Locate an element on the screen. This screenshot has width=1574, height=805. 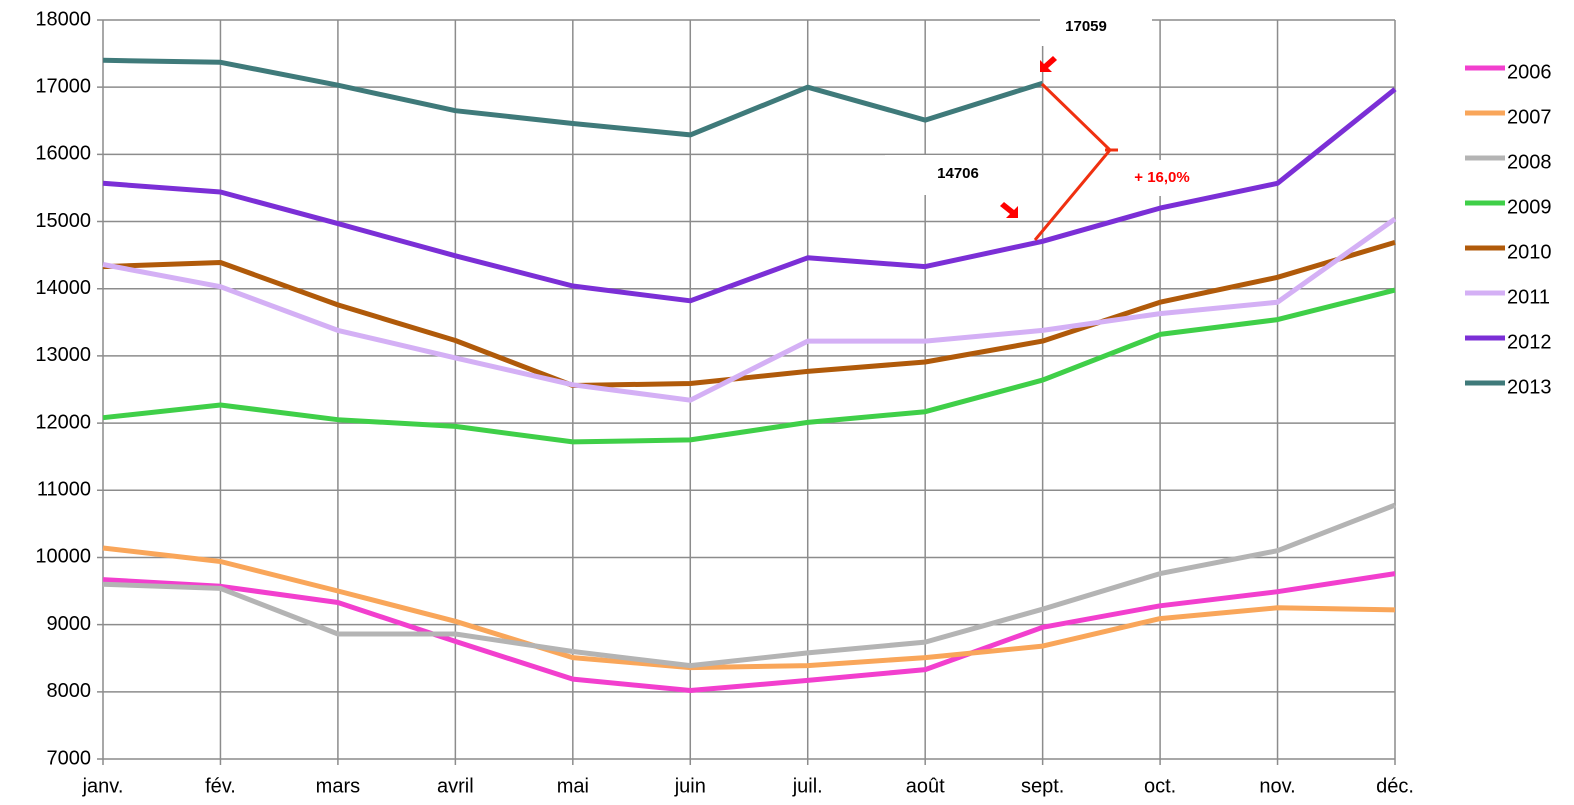
annotation: 17059 is located at coordinates (1086, 26).